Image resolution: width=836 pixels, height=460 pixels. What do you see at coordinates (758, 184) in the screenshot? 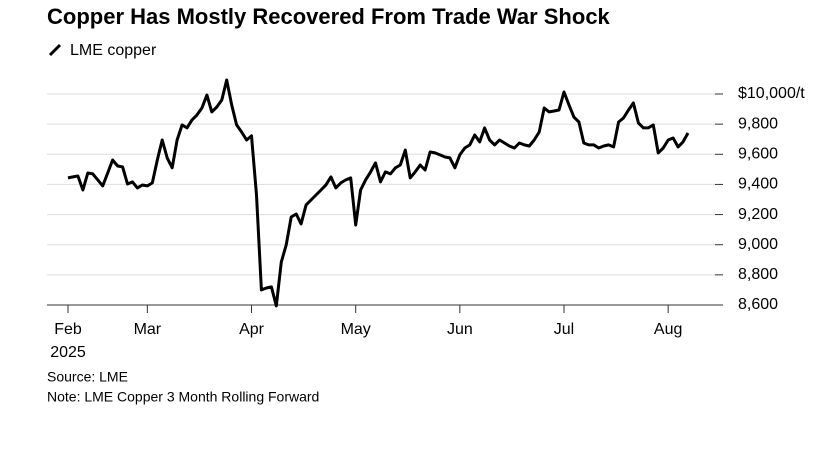
I see `y-tick-label: 9,400` at bounding box center [758, 184].